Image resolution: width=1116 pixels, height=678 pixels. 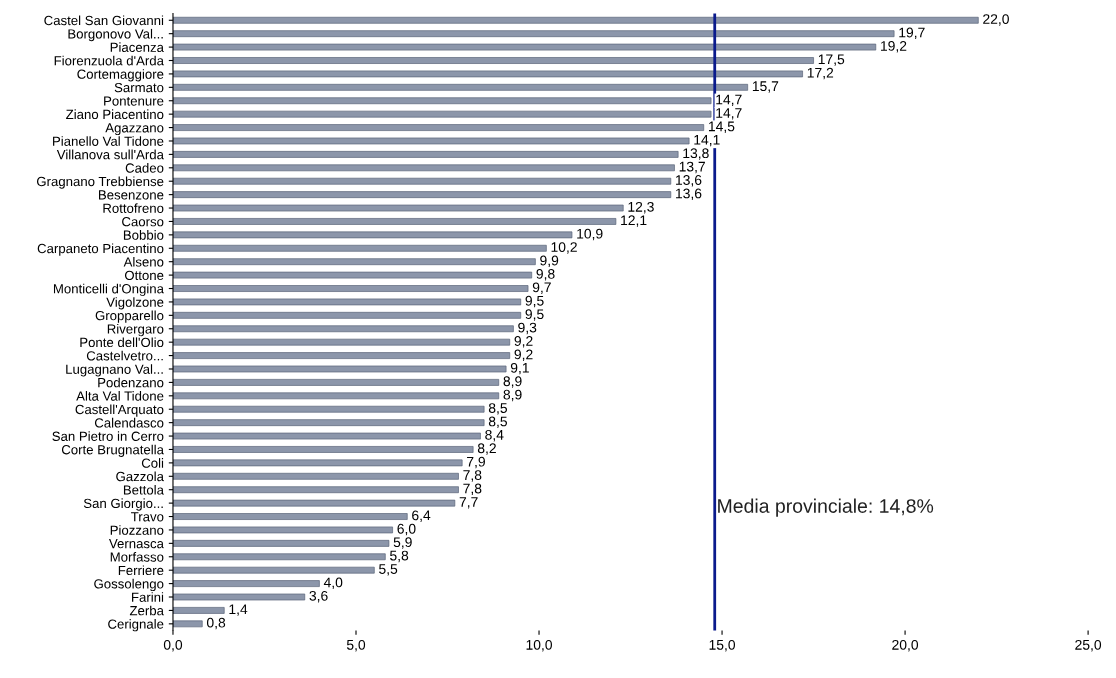 What do you see at coordinates (486, 449) in the screenshot?
I see `data-label: 8,2` at bounding box center [486, 449].